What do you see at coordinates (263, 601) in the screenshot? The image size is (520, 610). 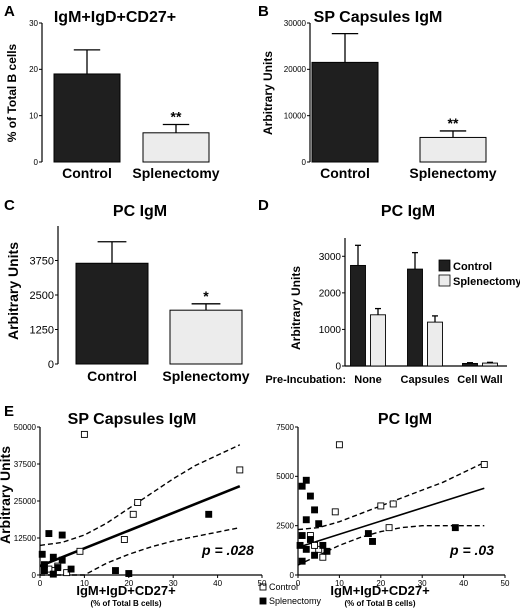 I see `panel-e-legend-splenectomy-marker` at bounding box center [263, 601].